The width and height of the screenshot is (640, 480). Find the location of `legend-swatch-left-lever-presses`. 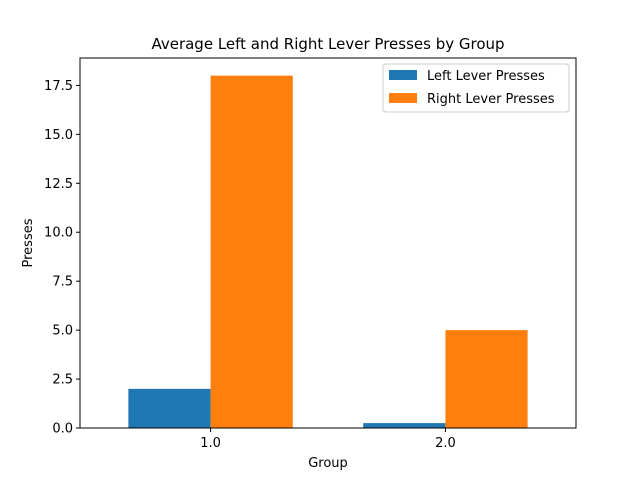

legend-swatch-left-lever-presses is located at coordinates (403, 75).